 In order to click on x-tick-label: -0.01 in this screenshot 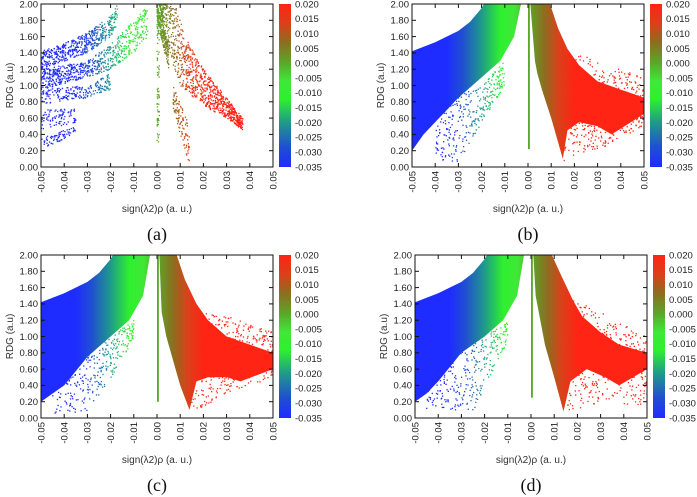, I will do `click(505, 182)`.